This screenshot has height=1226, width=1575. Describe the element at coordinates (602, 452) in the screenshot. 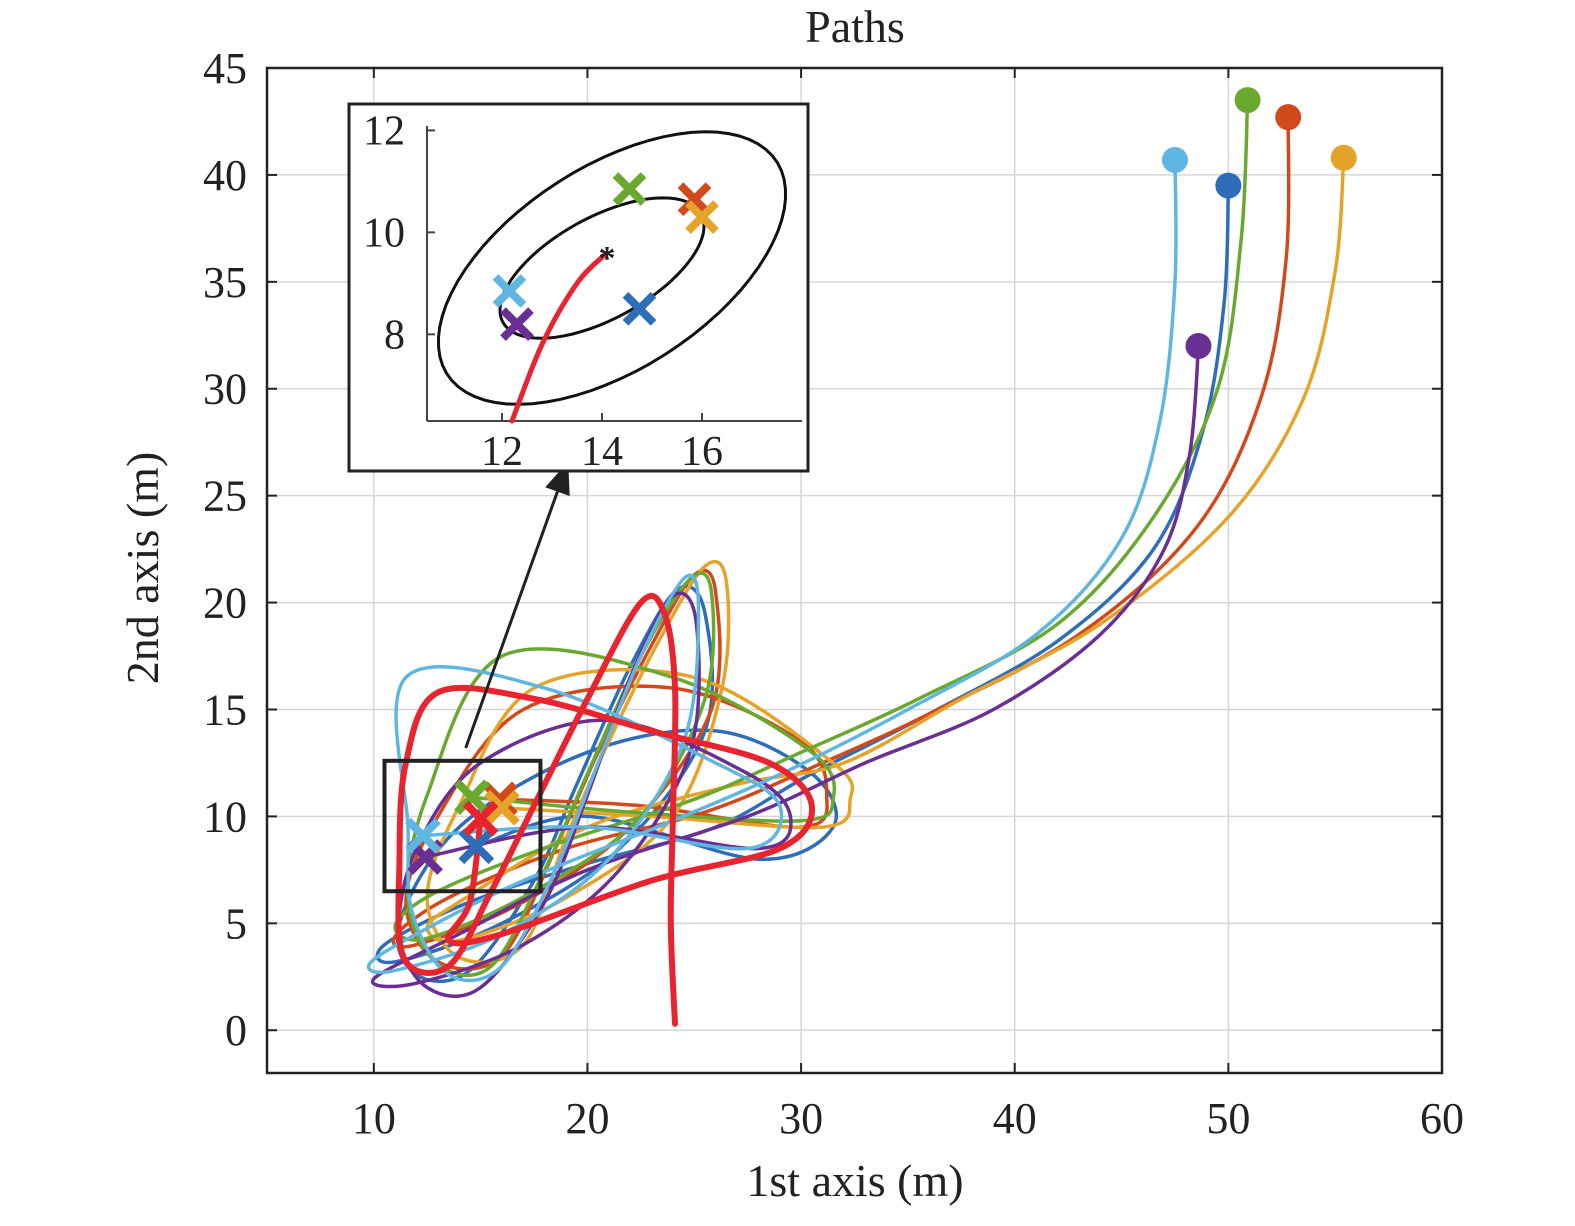

I see `inset-x-tick-label: 14` at that location.